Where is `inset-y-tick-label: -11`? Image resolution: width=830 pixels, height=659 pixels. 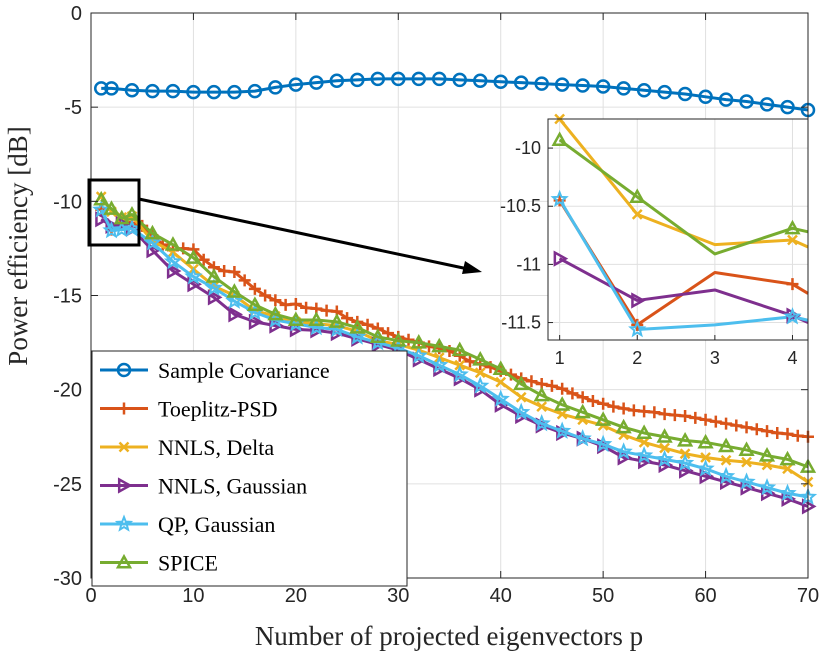
inset-y-tick-label: -11 is located at coordinates (528, 264).